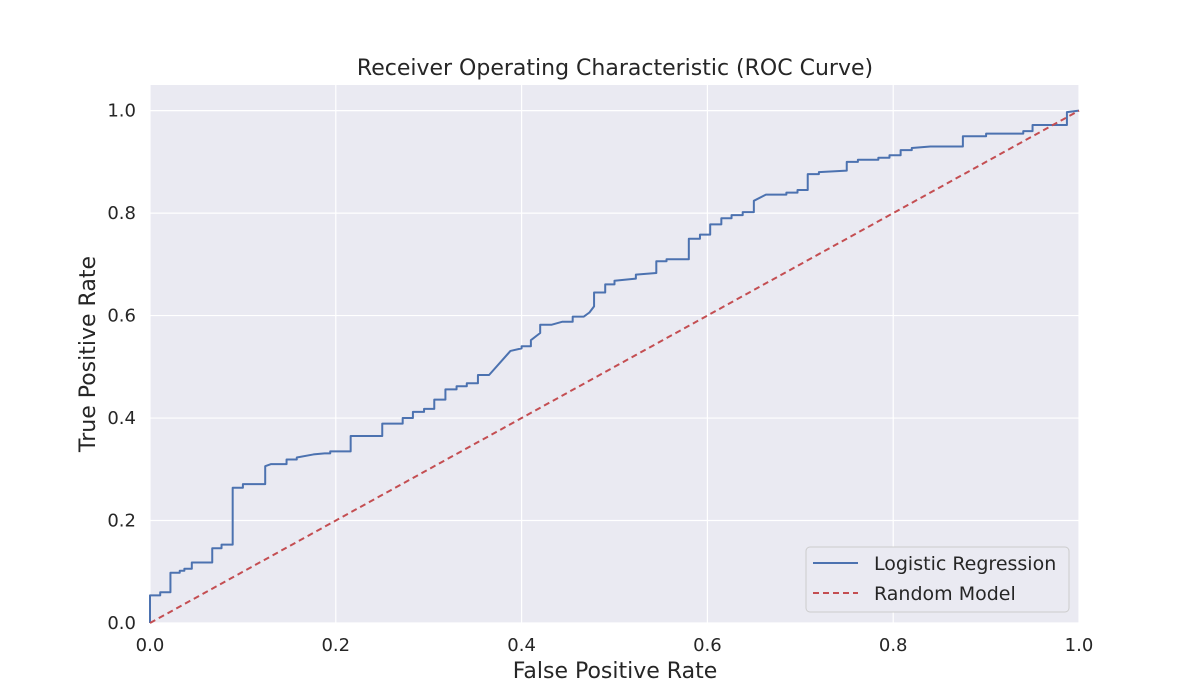  Describe the element at coordinates (121, 367) in the screenshot. I see `y-tick-labels: 0.0 0.2 0.4 0.6 0.8 1.0` at that location.